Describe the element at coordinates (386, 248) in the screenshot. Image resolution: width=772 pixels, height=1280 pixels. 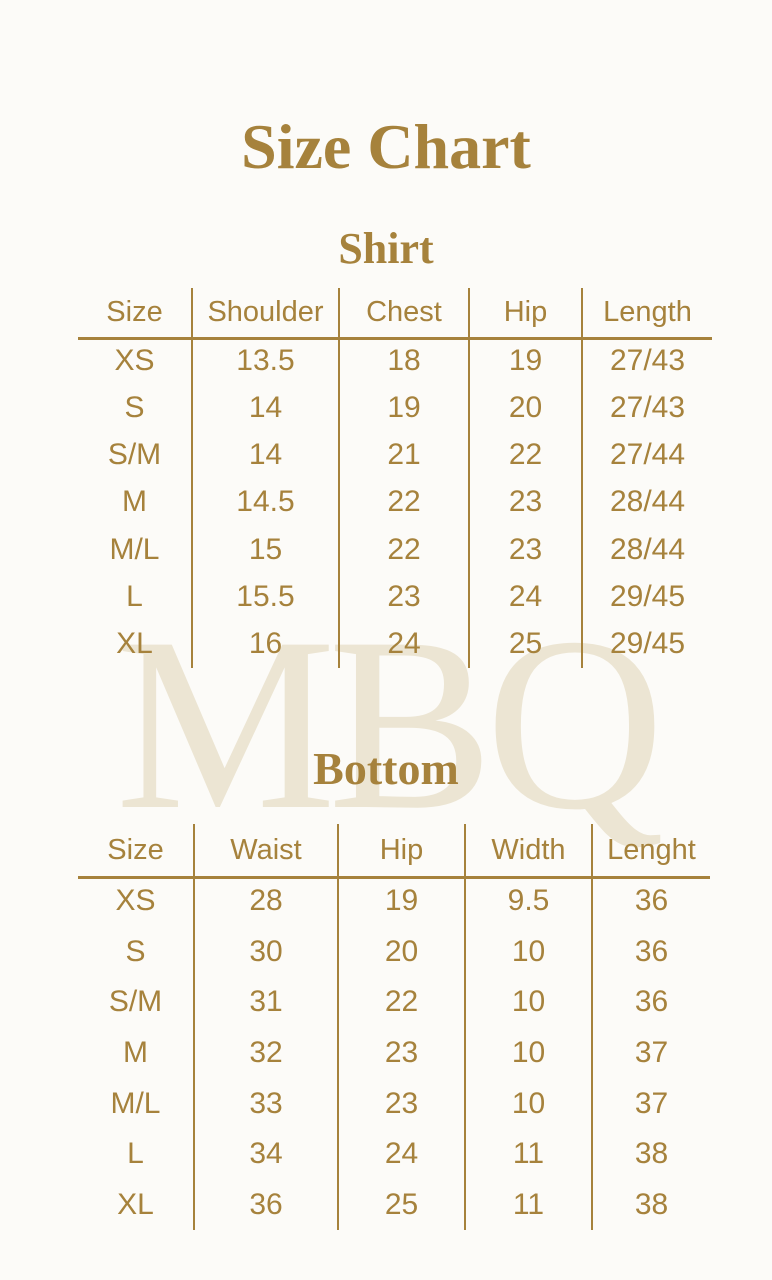
I see `shirt-section-heading: Shirt` at that location.